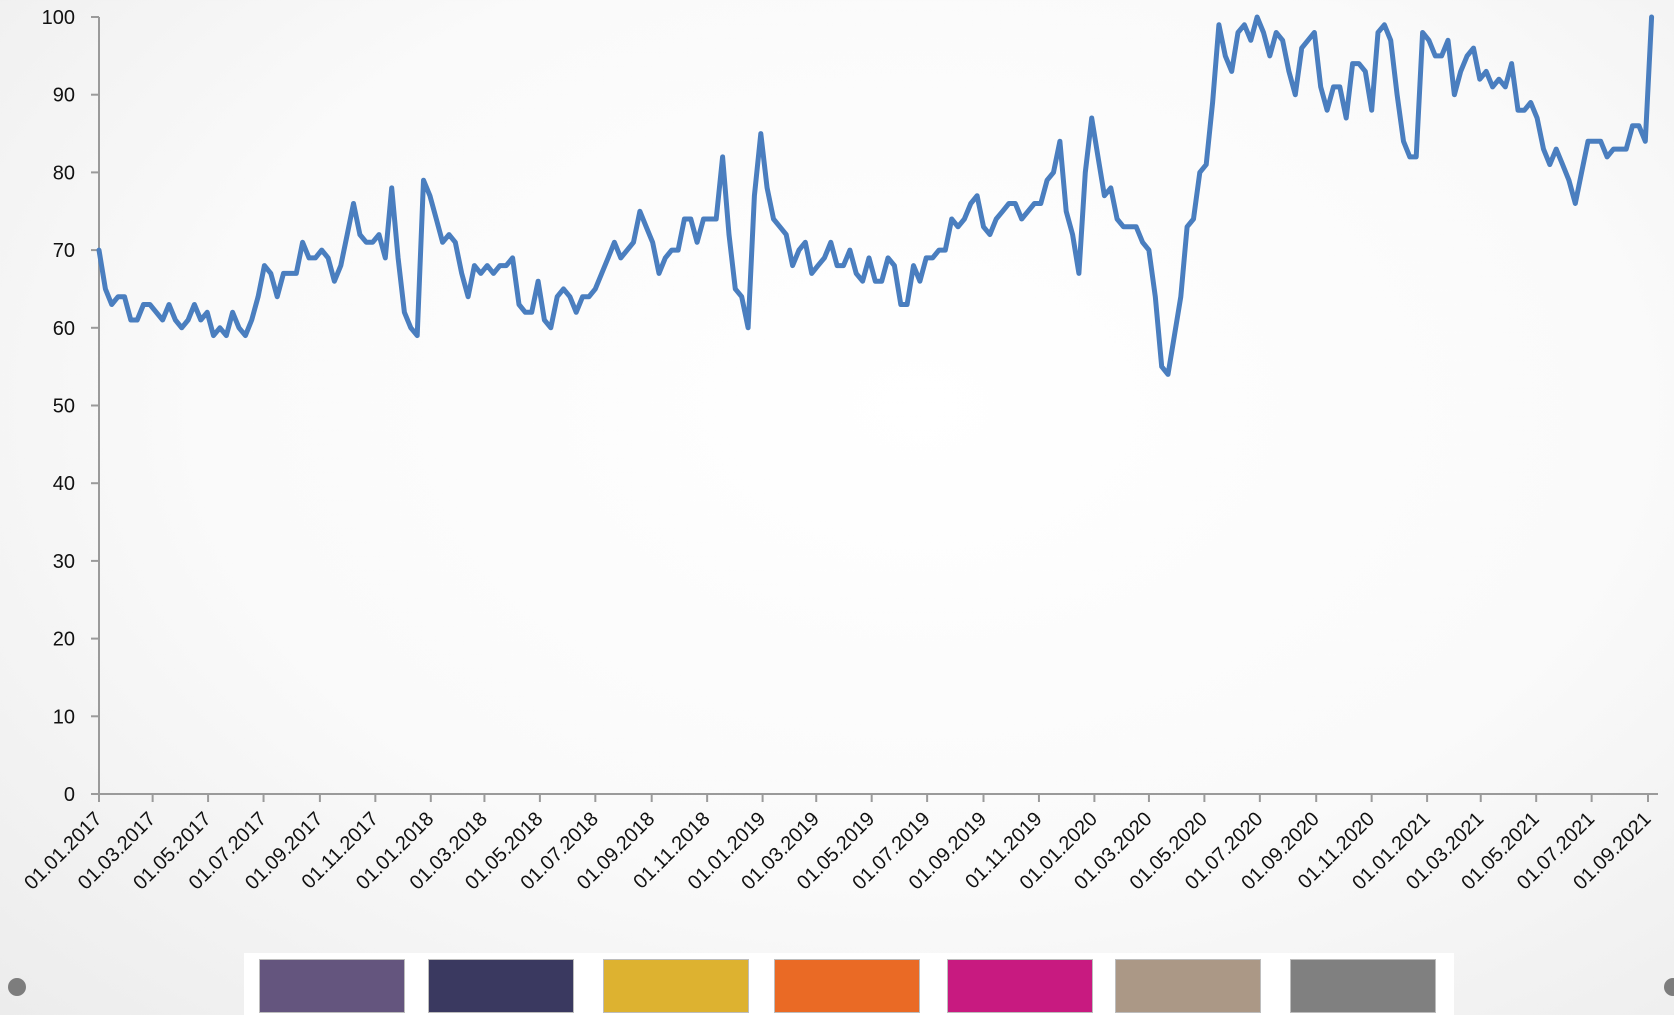 Image resolution: width=1674 pixels, height=1015 pixels. I want to click on y-tick-label: 50, so click(64, 407).